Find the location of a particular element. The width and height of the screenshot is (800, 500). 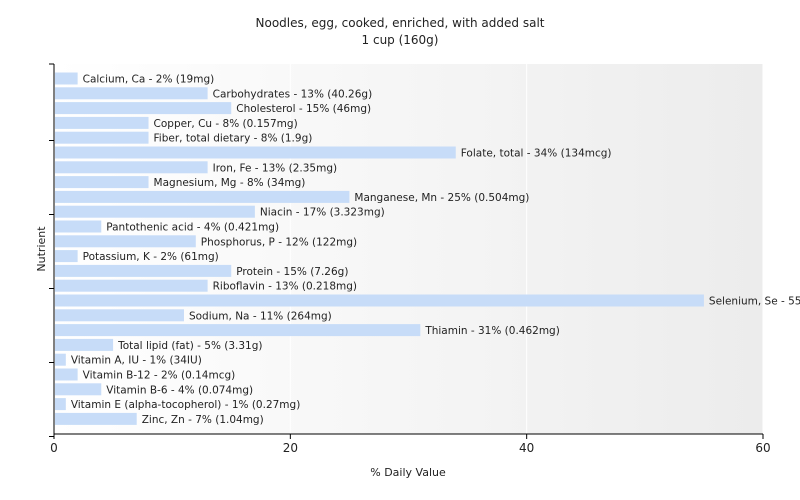

y-axis-label: Nutrient is located at coordinates (41, 249).